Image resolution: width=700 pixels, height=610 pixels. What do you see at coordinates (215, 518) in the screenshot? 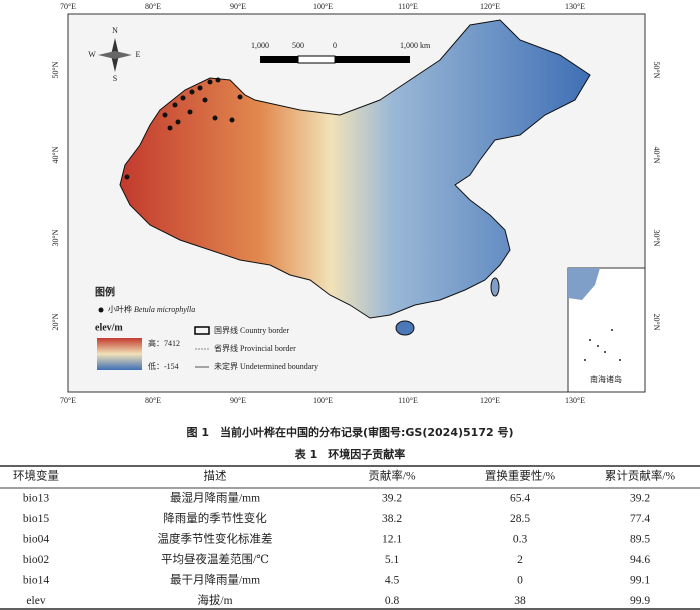
I see `table-cell: 降雨量的季节性变化` at bounding box center [215, 518].